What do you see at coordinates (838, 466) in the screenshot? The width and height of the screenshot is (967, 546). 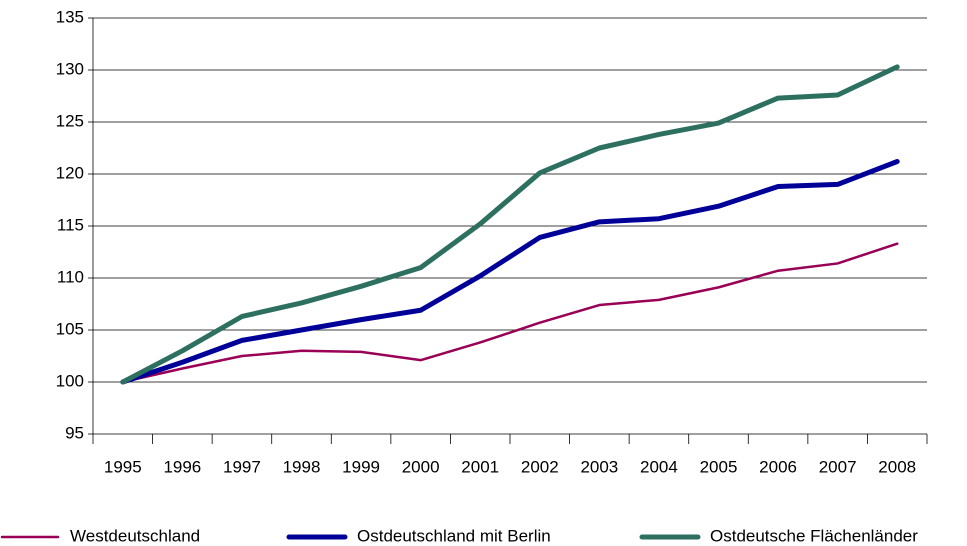 I see `x-tick-label: 2007` at bounding box center [838, 466].